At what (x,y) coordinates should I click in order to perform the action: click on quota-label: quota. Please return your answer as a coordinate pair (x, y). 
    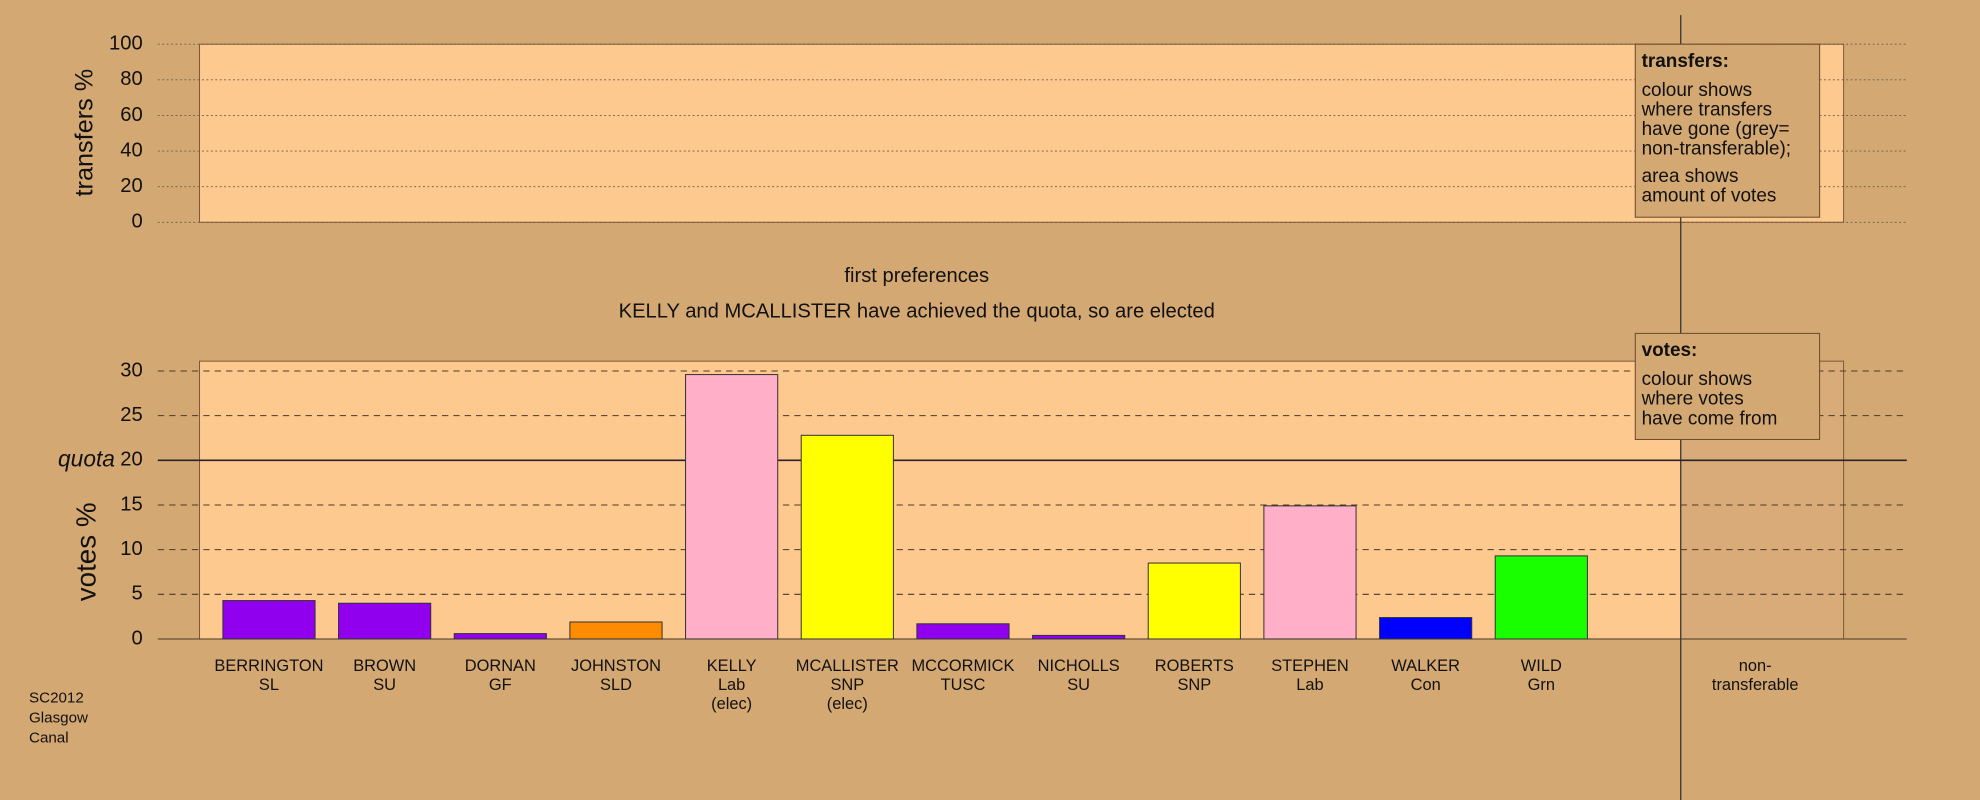
    Looking at the image, I should click on (86, 458).